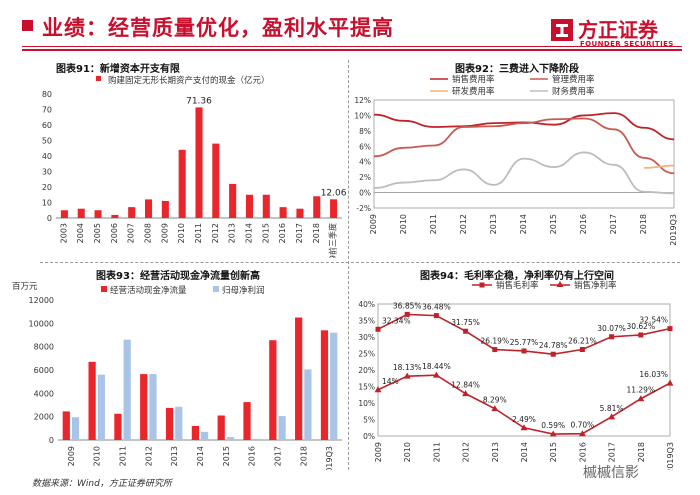 The image size is (700, 495). Describe the element at coordinates (104, 289) in the screenshot. I see `legend-swatch` at that location.